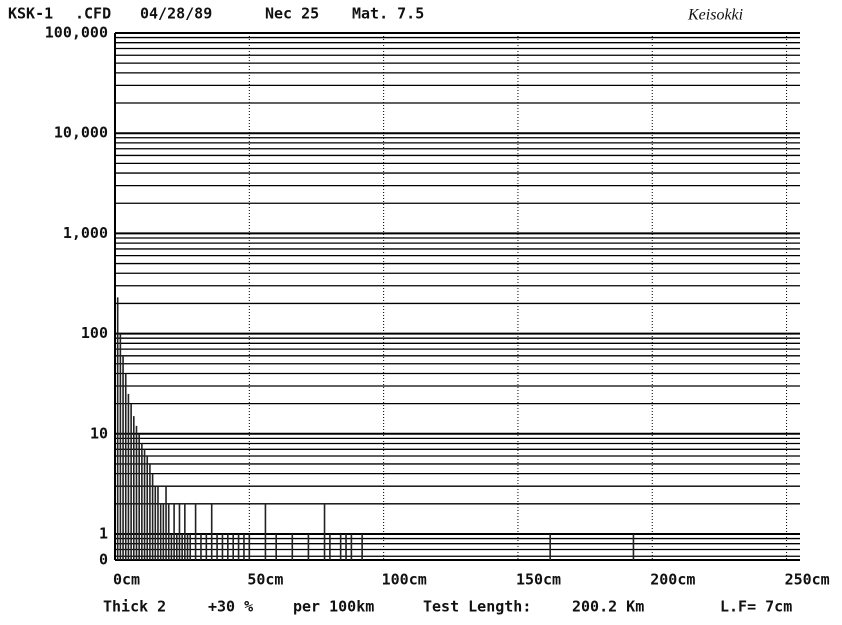 The height and width of the screenshot is (625, 842). Describe the element at coordinates (76, 33) in the screenshot. I see `y-tick-label: 100,000` at that location.